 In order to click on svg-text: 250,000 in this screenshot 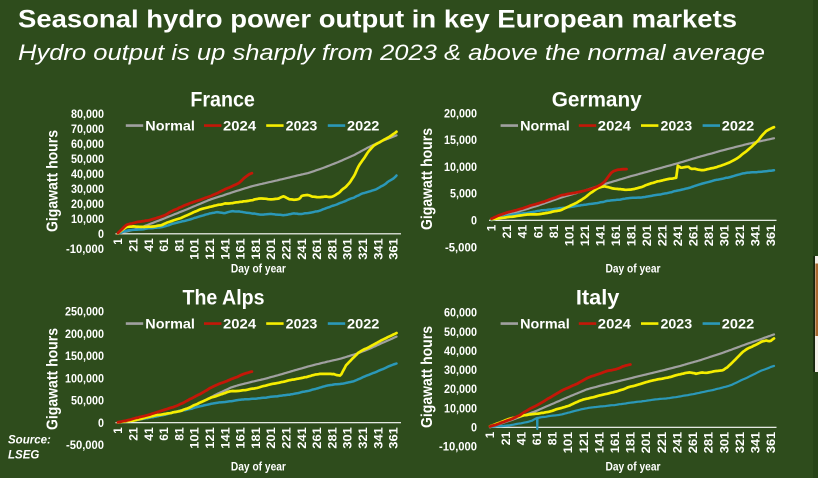, I will do `click(84, 312)`.